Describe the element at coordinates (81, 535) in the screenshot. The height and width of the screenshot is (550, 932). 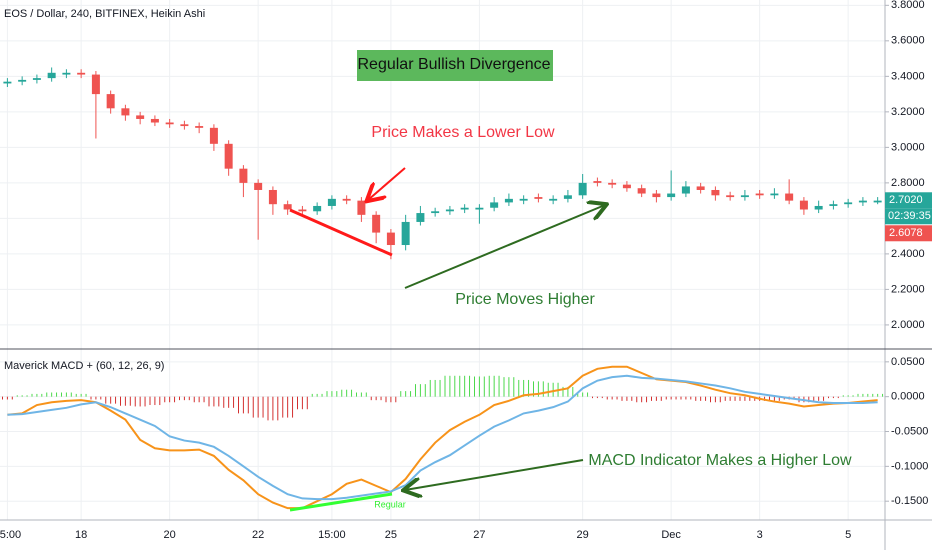
I see `x-tick-label: 18` at that location.